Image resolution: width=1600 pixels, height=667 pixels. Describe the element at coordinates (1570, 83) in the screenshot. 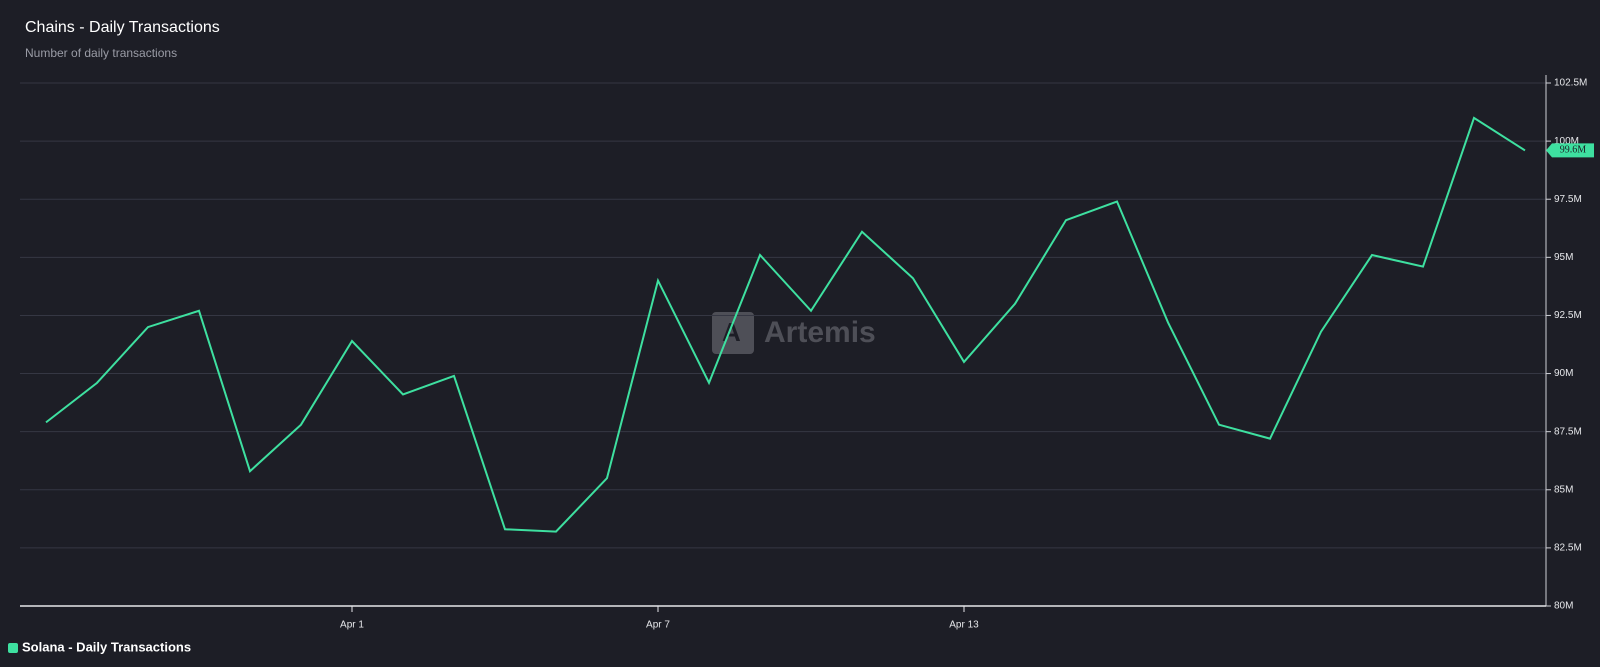

I see `y-tick-label: 102.5M` at that location.